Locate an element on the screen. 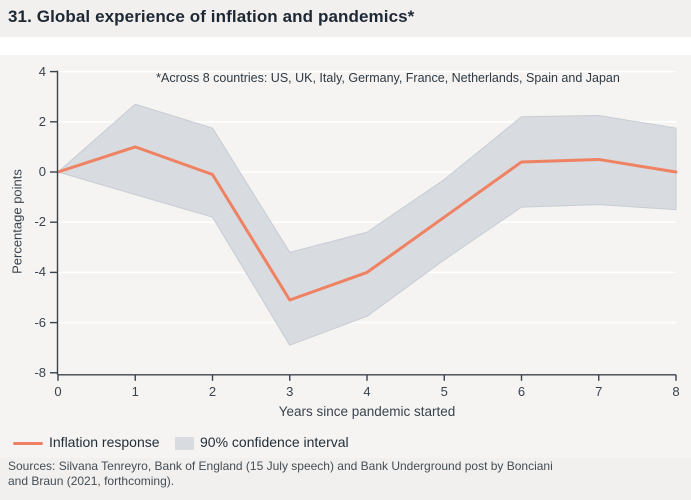  confidence-band-swatch is located at coordinates (184, 443).